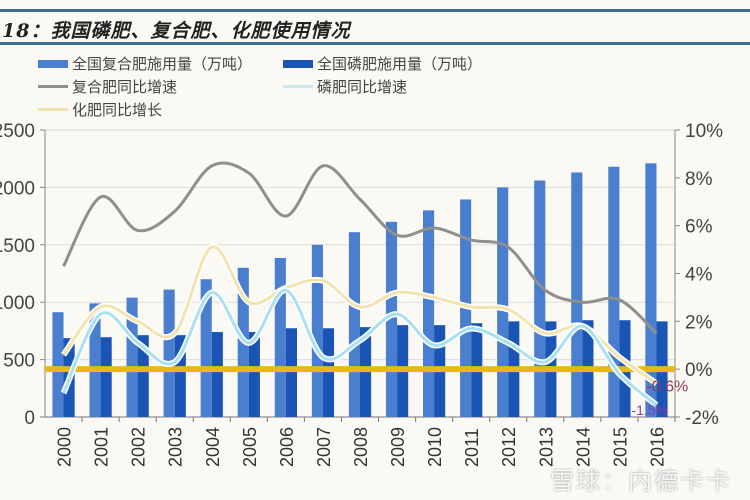 The image size is (750, 500). I want to click on left-tick-label: 2500, so click(17, 131).